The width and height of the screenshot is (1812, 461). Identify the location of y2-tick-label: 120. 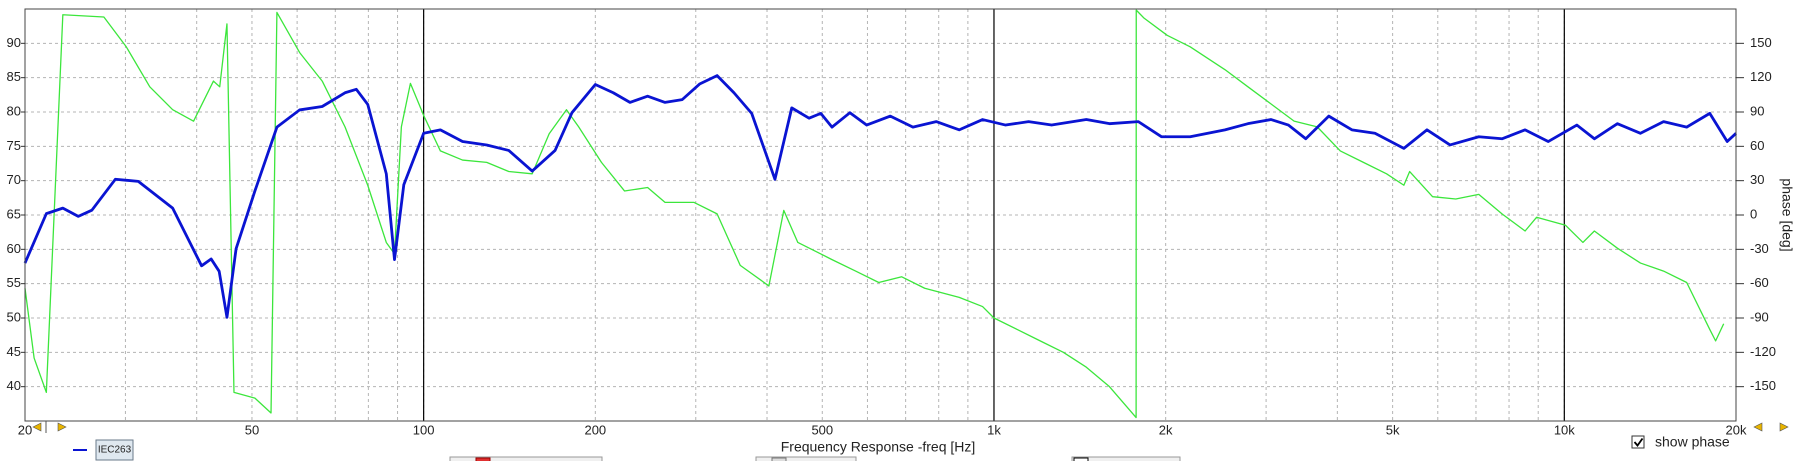
(1761, 76).